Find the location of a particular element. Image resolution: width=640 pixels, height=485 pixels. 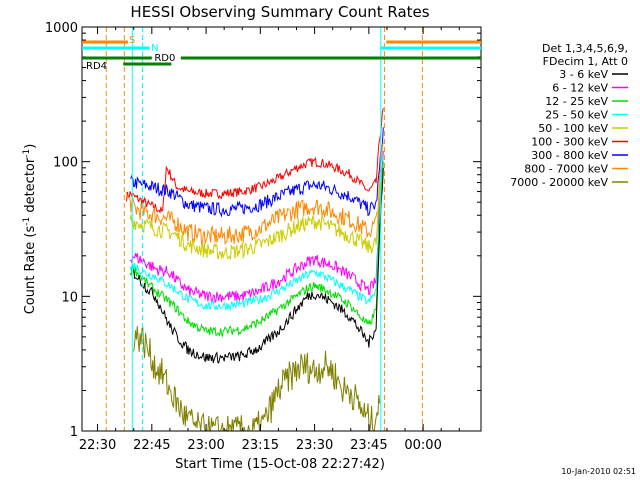

legend-label-3: 25 - 50 keV is located at coordinates (576, 115).